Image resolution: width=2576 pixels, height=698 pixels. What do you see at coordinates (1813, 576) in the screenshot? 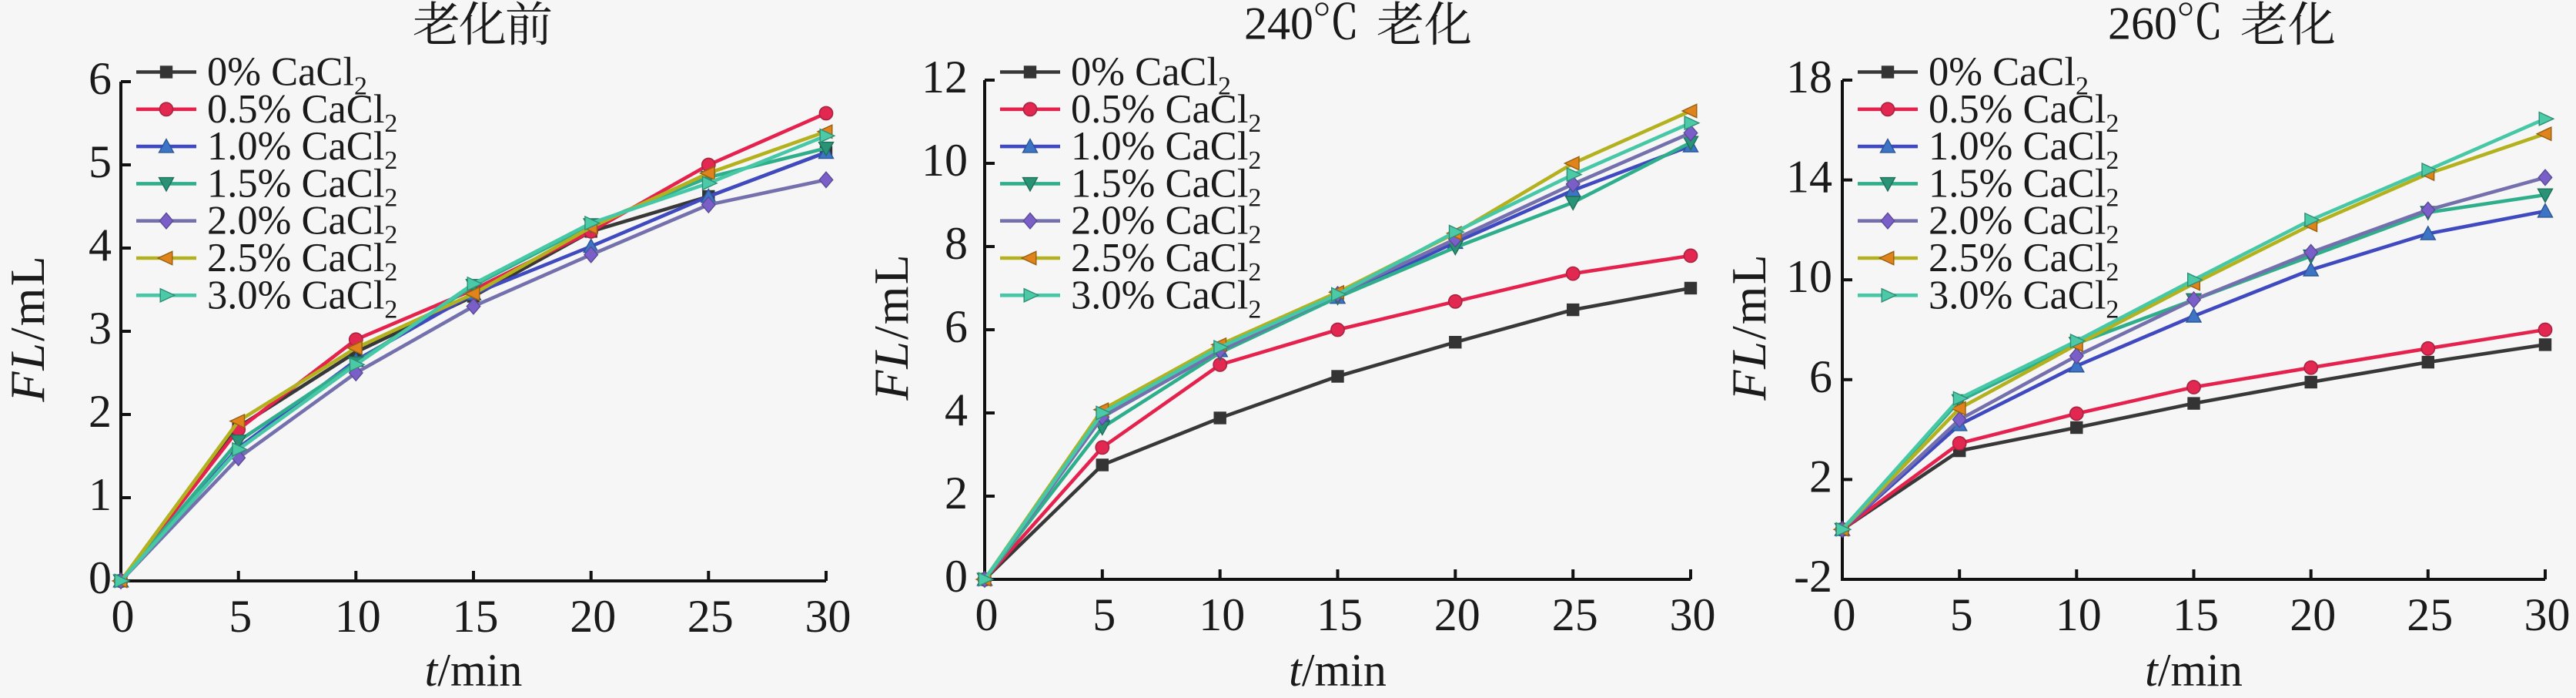
I see `svg-text: -2` at bounding box center [1813, 576].